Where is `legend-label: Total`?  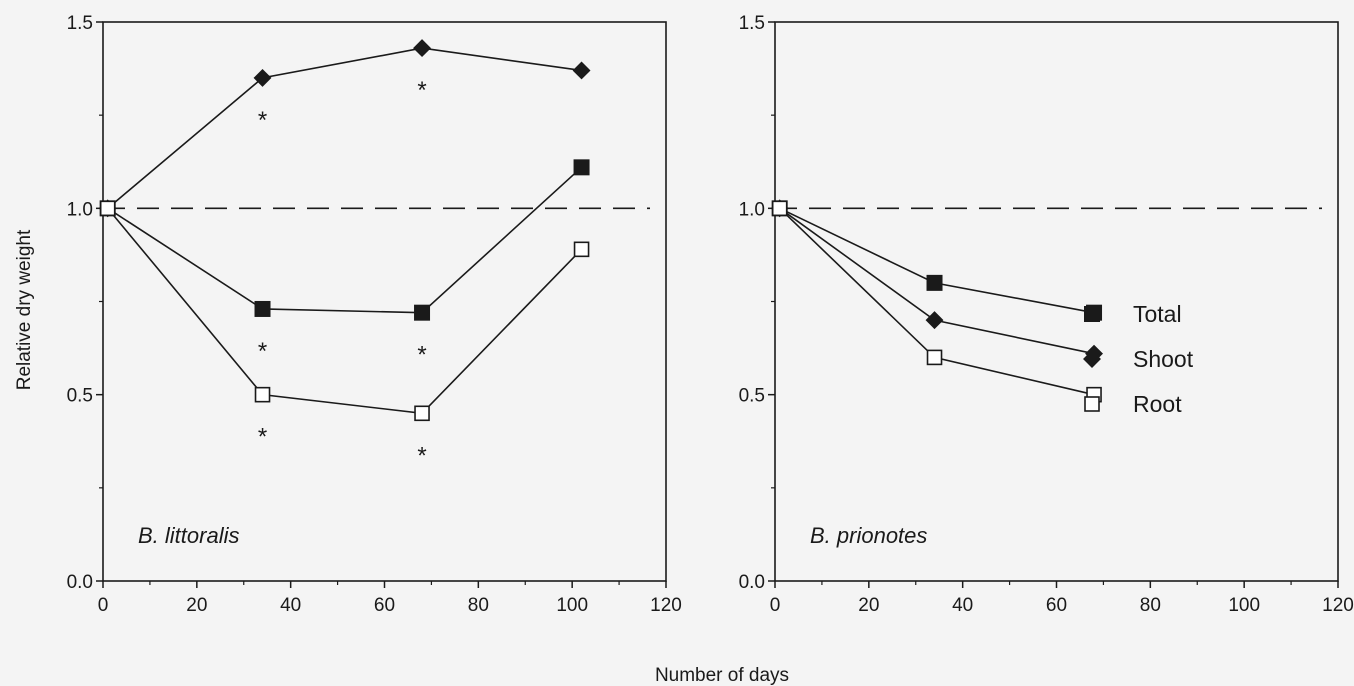
legend-label: Total is located at coordinates (1157, 314).